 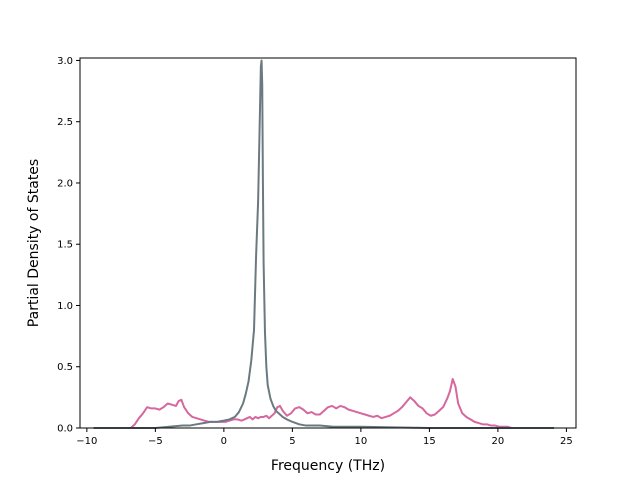 What do you see at coordinates (65, 122) in the screenshot?
I see `y-tick-label: 2.5` at bounding box center [65, 122].